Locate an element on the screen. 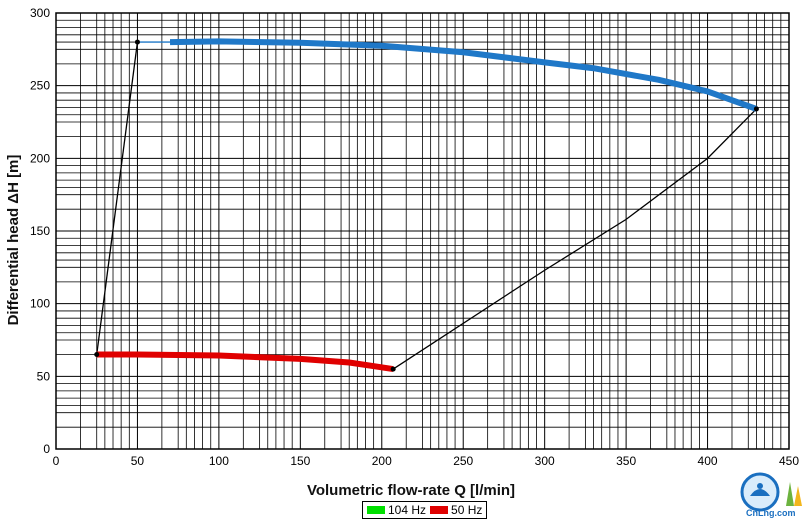  logo-text: CnLng.com is located at coordinates (771, 513).